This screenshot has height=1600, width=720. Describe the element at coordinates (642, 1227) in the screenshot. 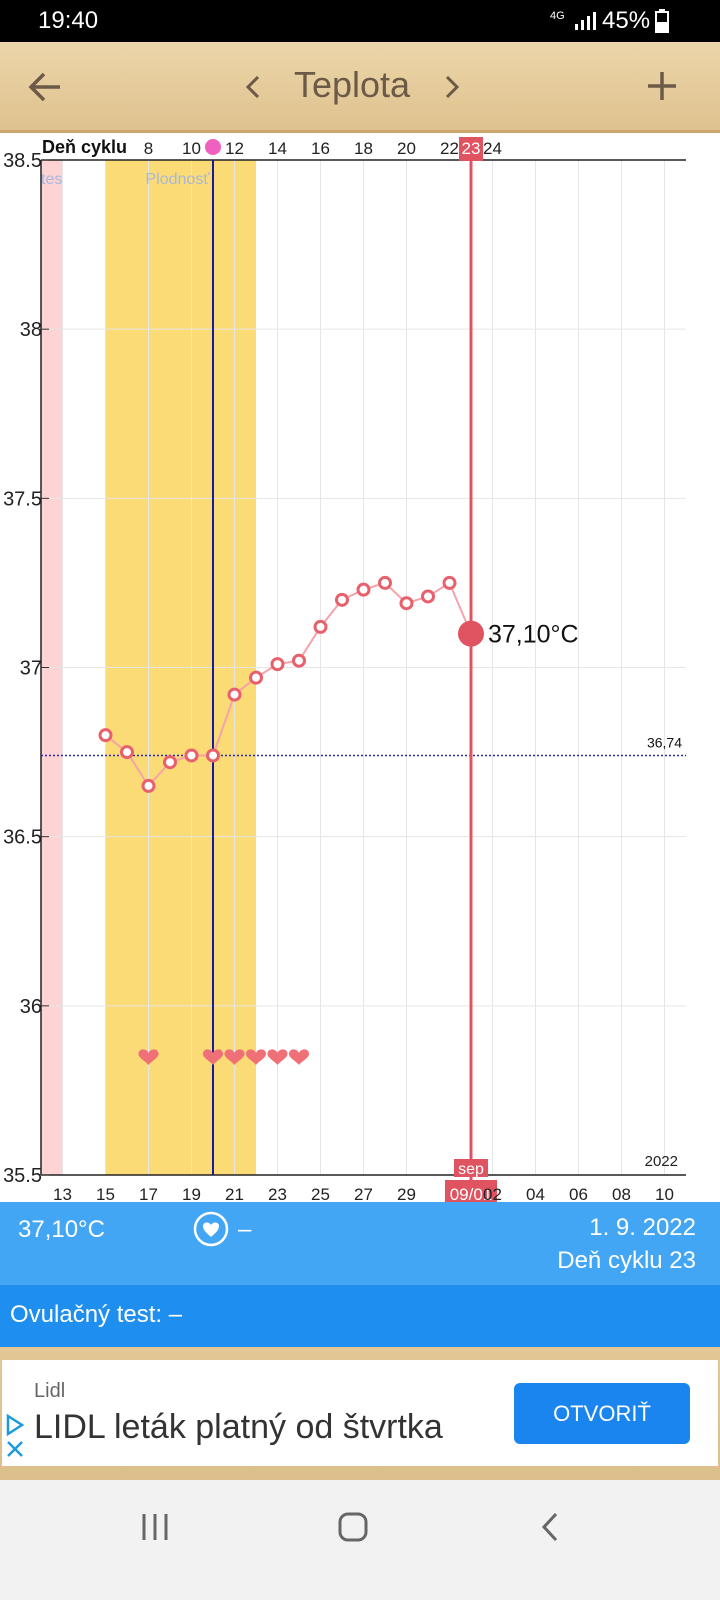

I see `date: 1. 9. 2022` at that location.